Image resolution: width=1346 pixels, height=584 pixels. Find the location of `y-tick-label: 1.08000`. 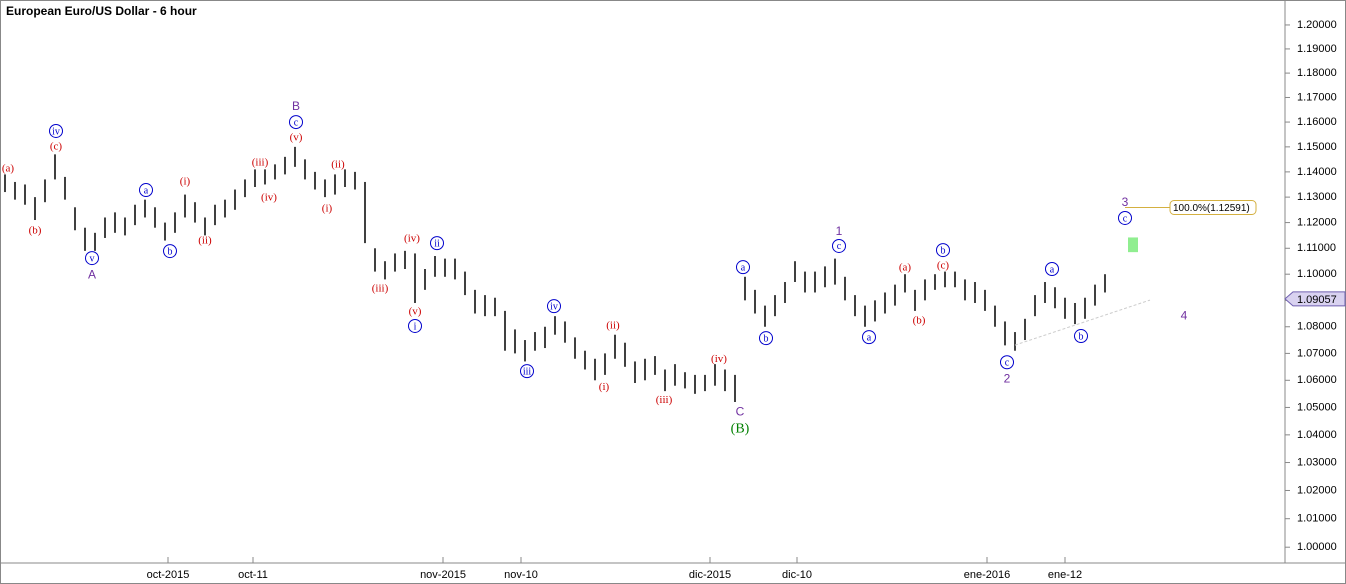

y-tick-label: 1.08000 is located at coordinates (1317, 327).